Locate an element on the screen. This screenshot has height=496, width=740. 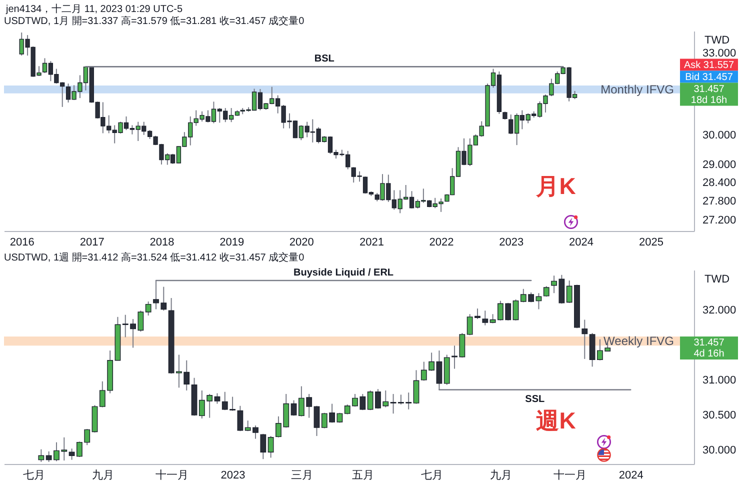
annotation: Bid 31.457 is located at coordinates (709, 77).